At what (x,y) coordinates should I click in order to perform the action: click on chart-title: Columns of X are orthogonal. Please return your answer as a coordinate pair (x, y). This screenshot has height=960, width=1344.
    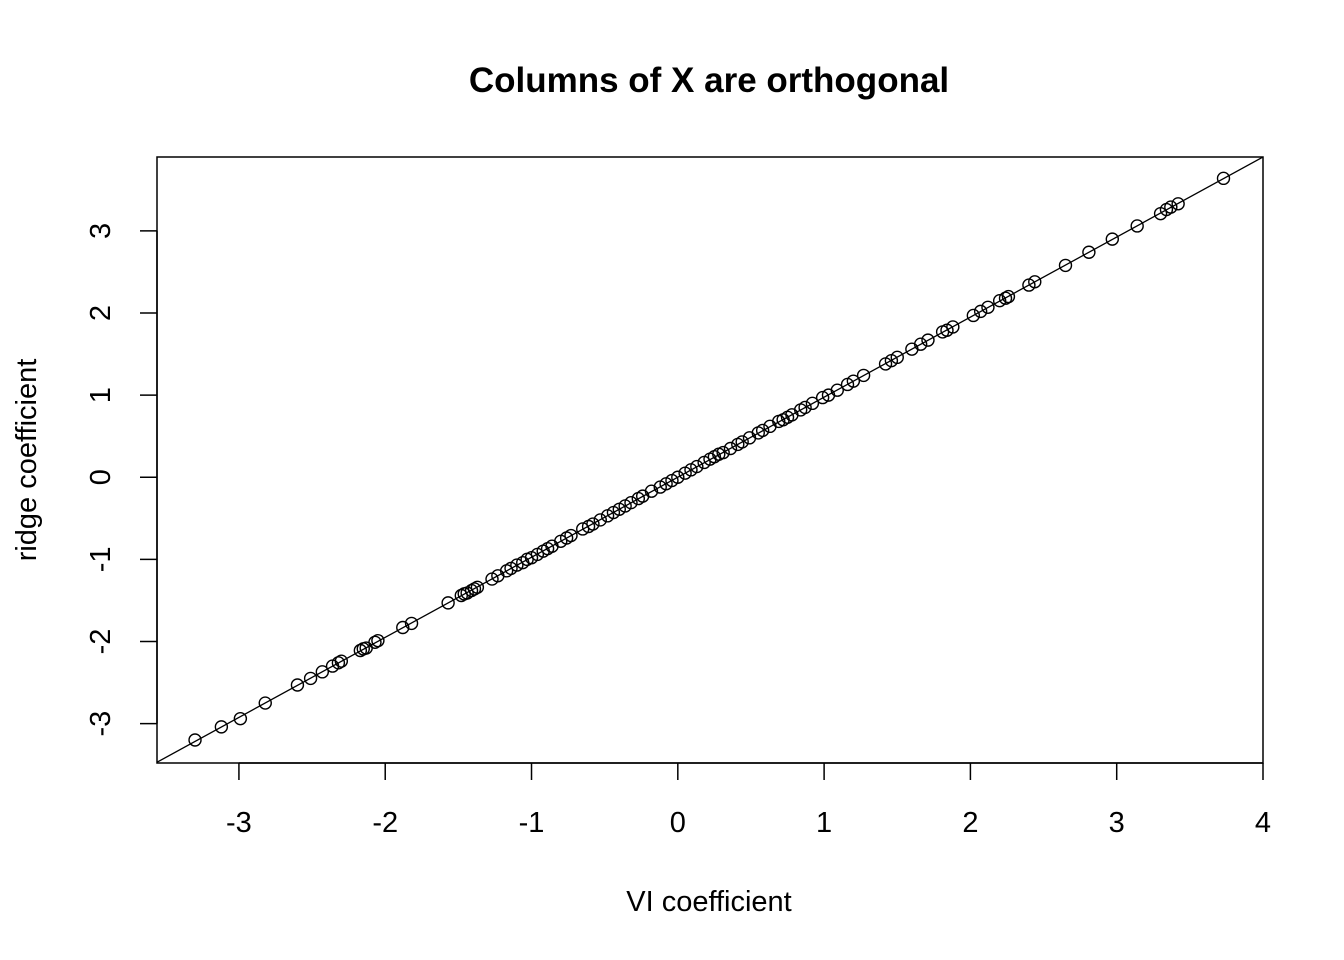
    Looking at the image, I should click on (709, 80).